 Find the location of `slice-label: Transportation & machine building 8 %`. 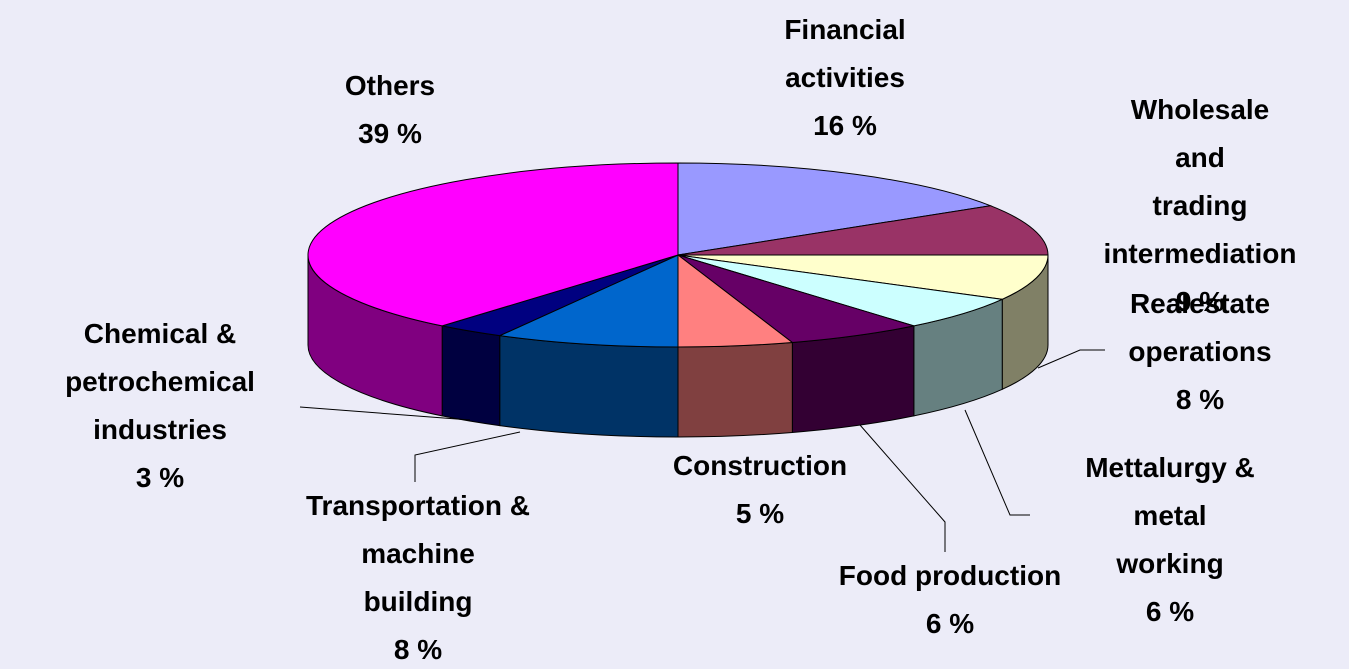

slice-label: Transportation & machine building 8 % is located at coordinates (418, 575).